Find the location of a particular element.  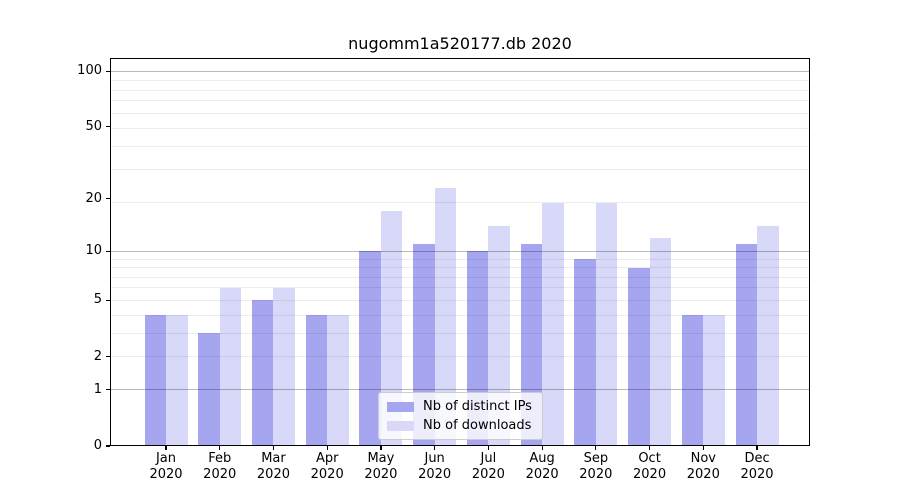

legend: Nb of distinct IPs Nb of downloads is located at coordinates (460, 416).